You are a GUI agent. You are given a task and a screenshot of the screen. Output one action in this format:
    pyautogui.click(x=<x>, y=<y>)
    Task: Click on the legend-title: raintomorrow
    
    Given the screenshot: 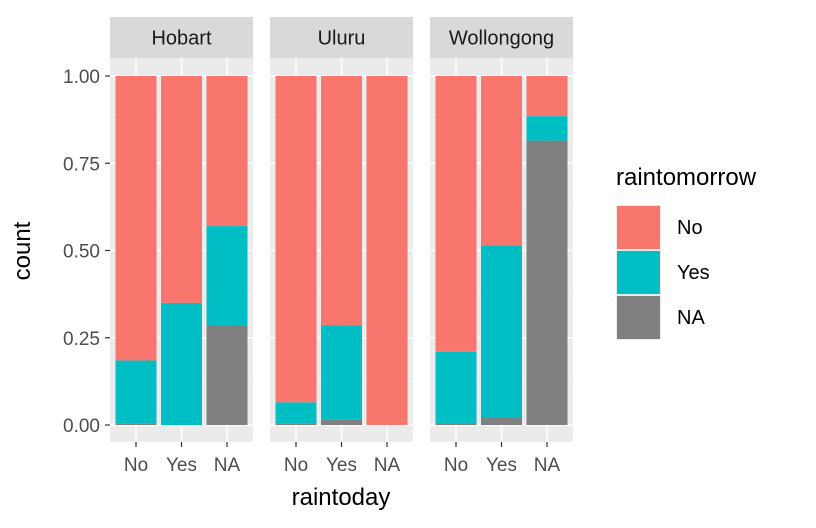 What is the action you would take?
    pyautogui.click(x=686, y=177)
    